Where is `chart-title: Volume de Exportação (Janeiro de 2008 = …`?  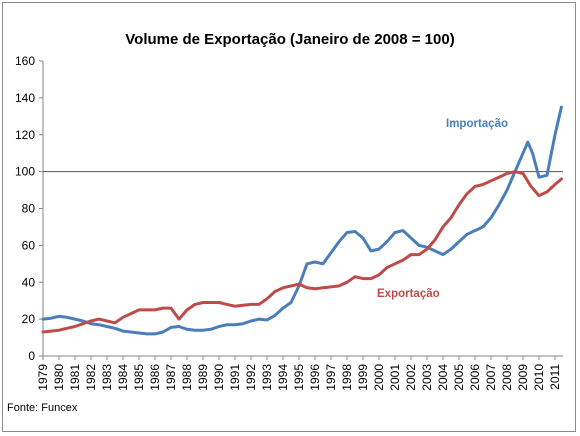 chart-title: Volume de Exportação (Janeiro de 2008 = … is located at coordinates (289, 39).